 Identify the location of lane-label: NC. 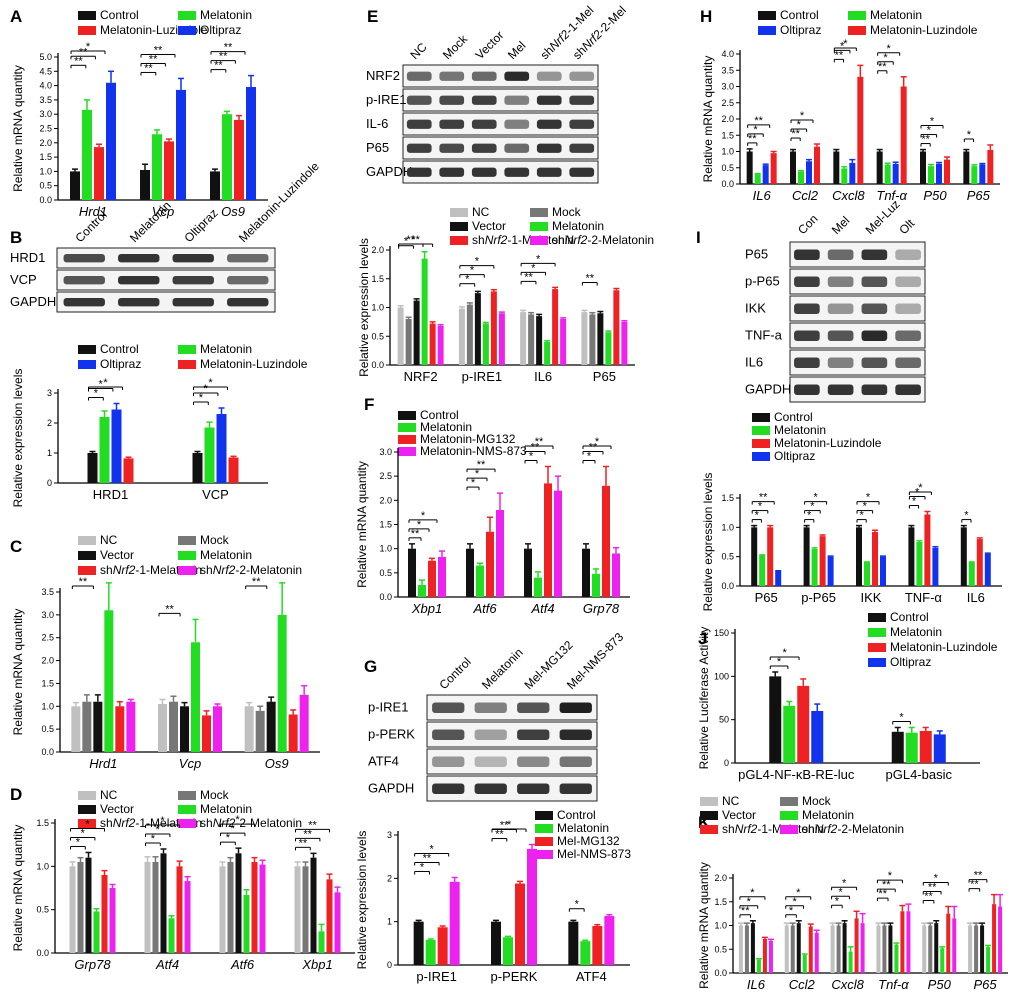
(418, 51).